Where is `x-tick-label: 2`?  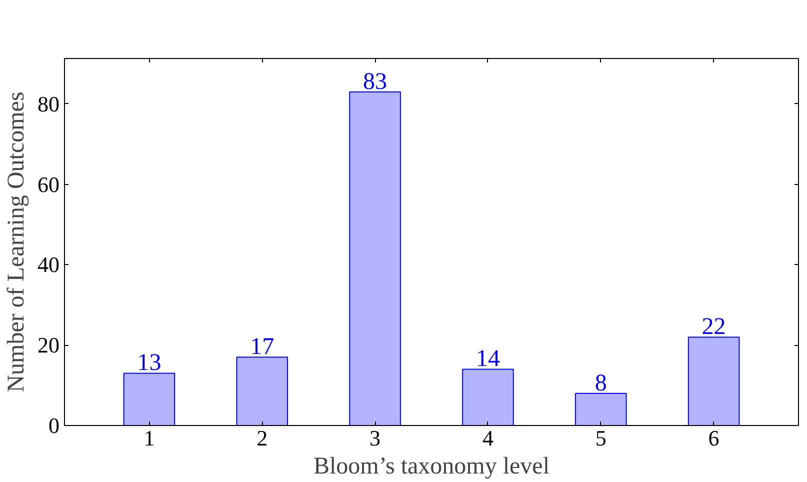 x-tick-label: 2 is located at coordinates (262, 438).